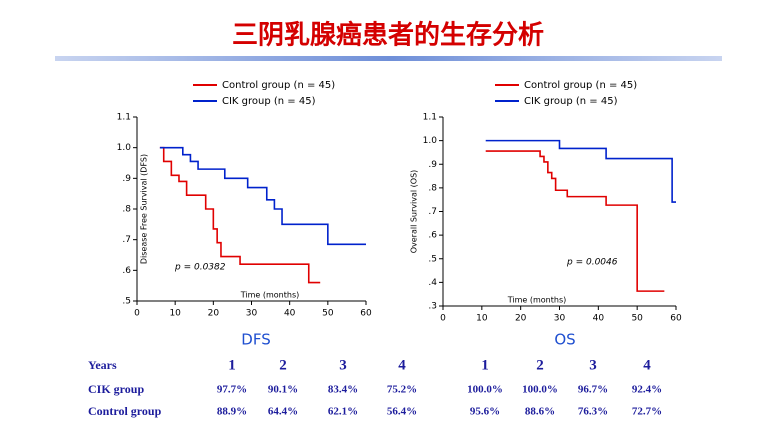 The width and height of the screenshot is (777, 436). What do you see at coordinates (255, 340) in the screenshot?
I see `chart-caption: DFS` at bounding box center [255, 340].